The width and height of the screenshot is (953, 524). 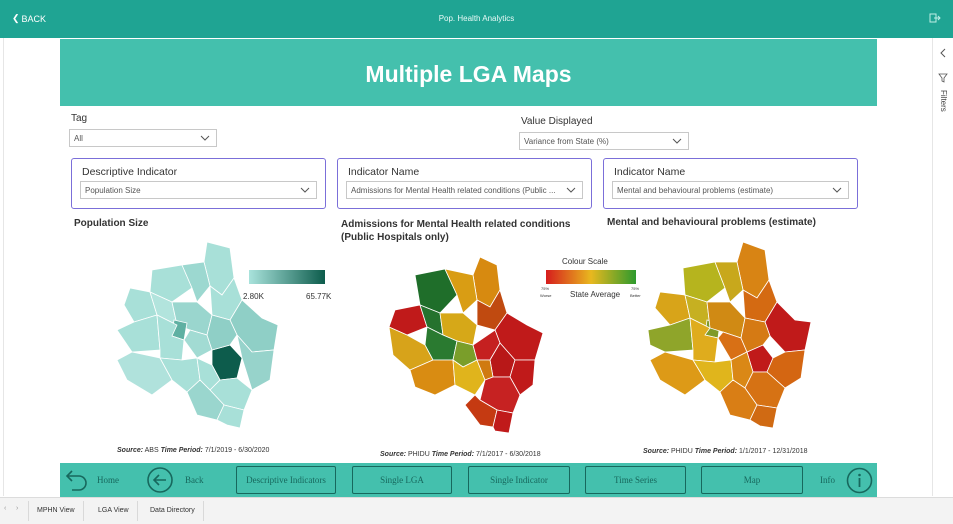 I want to click on colour-scale-center: State Average, so click(x=595, y=294).